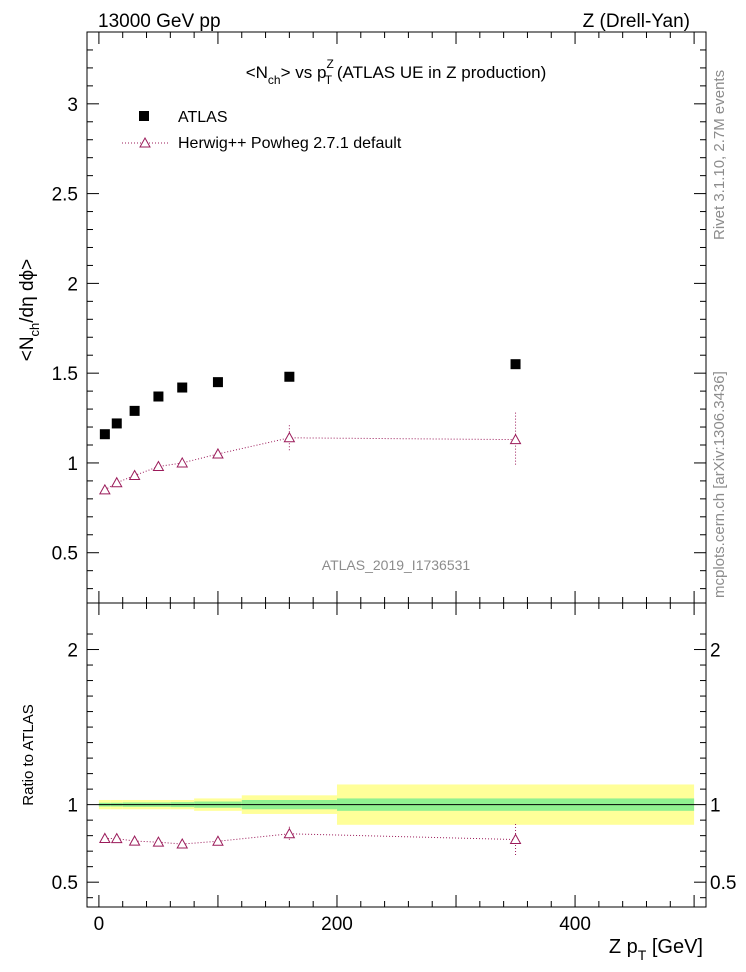 The height and width of the screenshot is (972, 746). Describe the element at coordinates (642, 955) in the screenshot. I see `xlabel-sub: T` at that location.